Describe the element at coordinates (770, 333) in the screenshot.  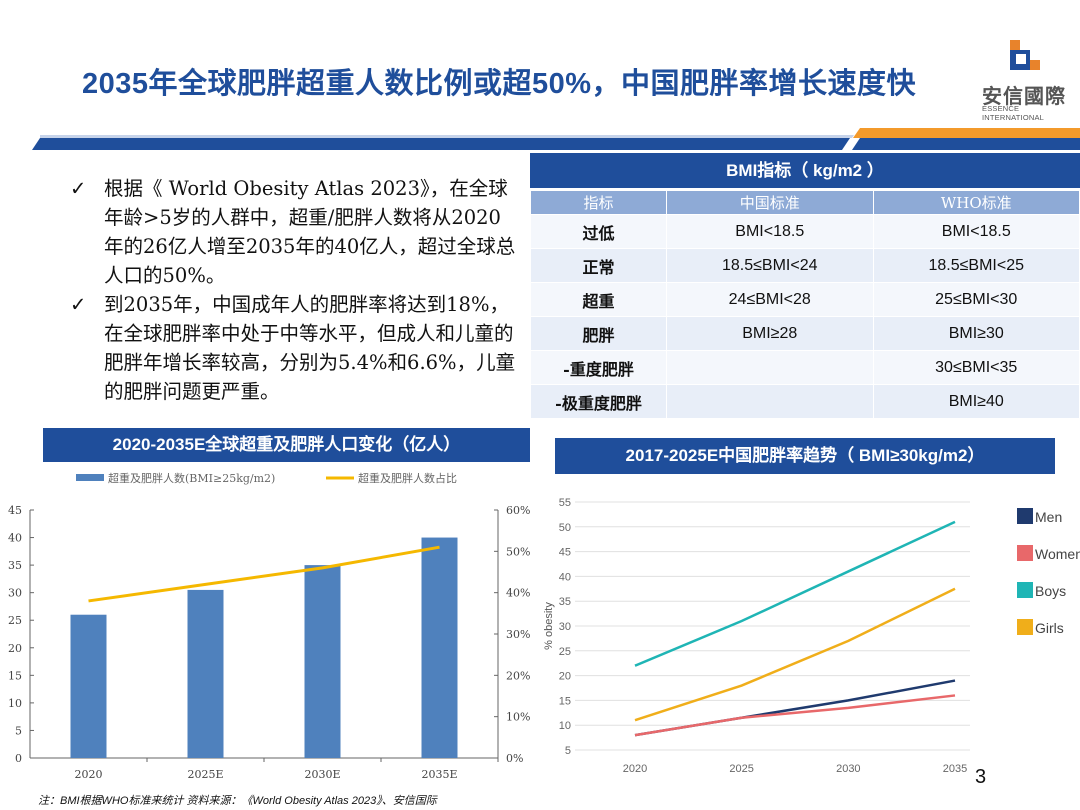
I see `table-cell: BMI≥28` at that location.